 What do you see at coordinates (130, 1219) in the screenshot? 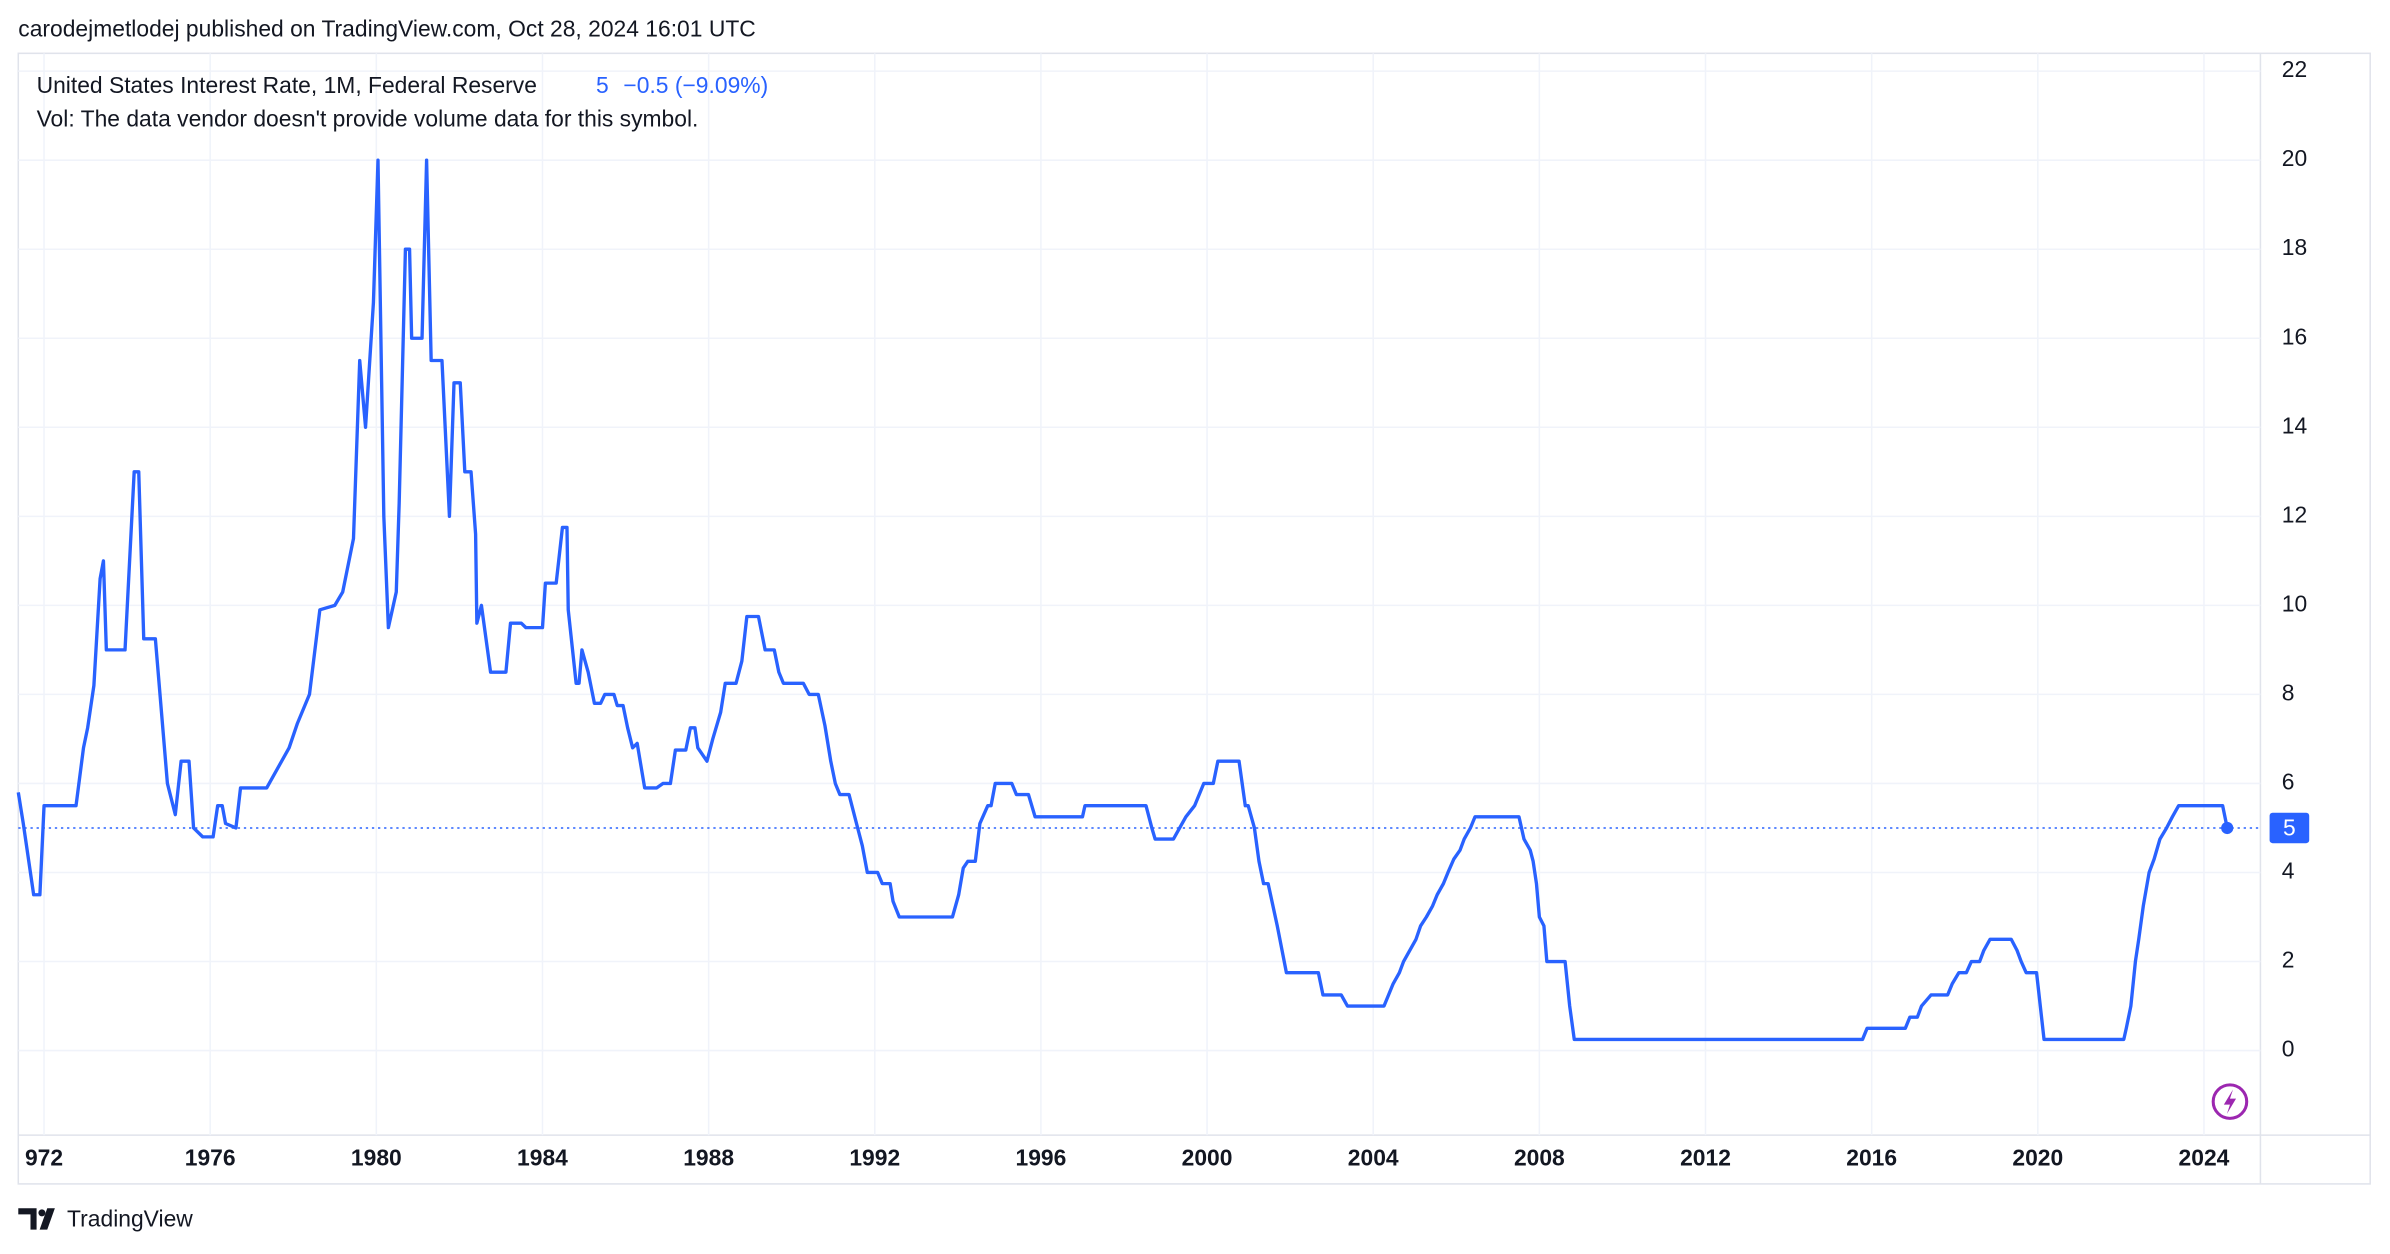
I see `footer: TradingView` at bounding box center [130, 1219].